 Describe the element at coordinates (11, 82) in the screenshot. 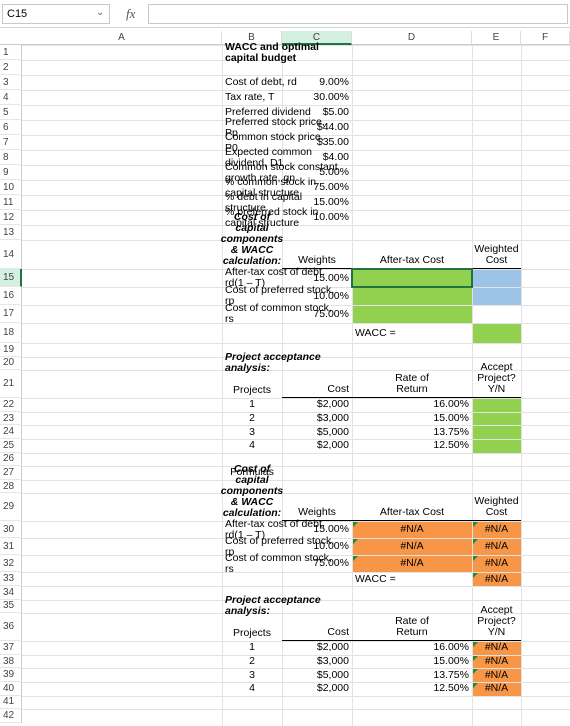

I see `row-header: 3` at that location.